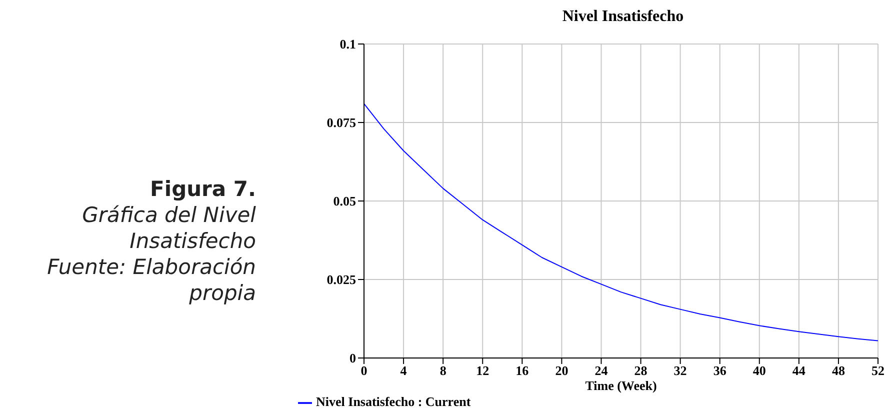 This screenshot has width=894, height=412. I want to click on x-tick-label: 28, so click(641, 370).